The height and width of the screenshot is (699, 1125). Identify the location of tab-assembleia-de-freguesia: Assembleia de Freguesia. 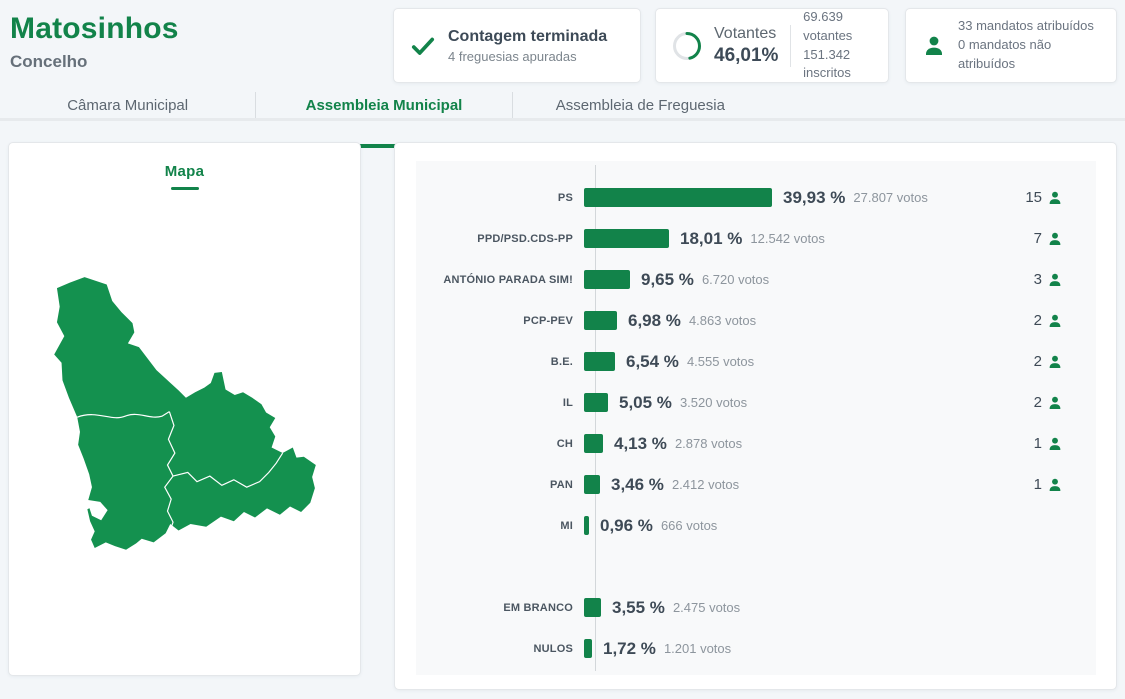
(639, 106).